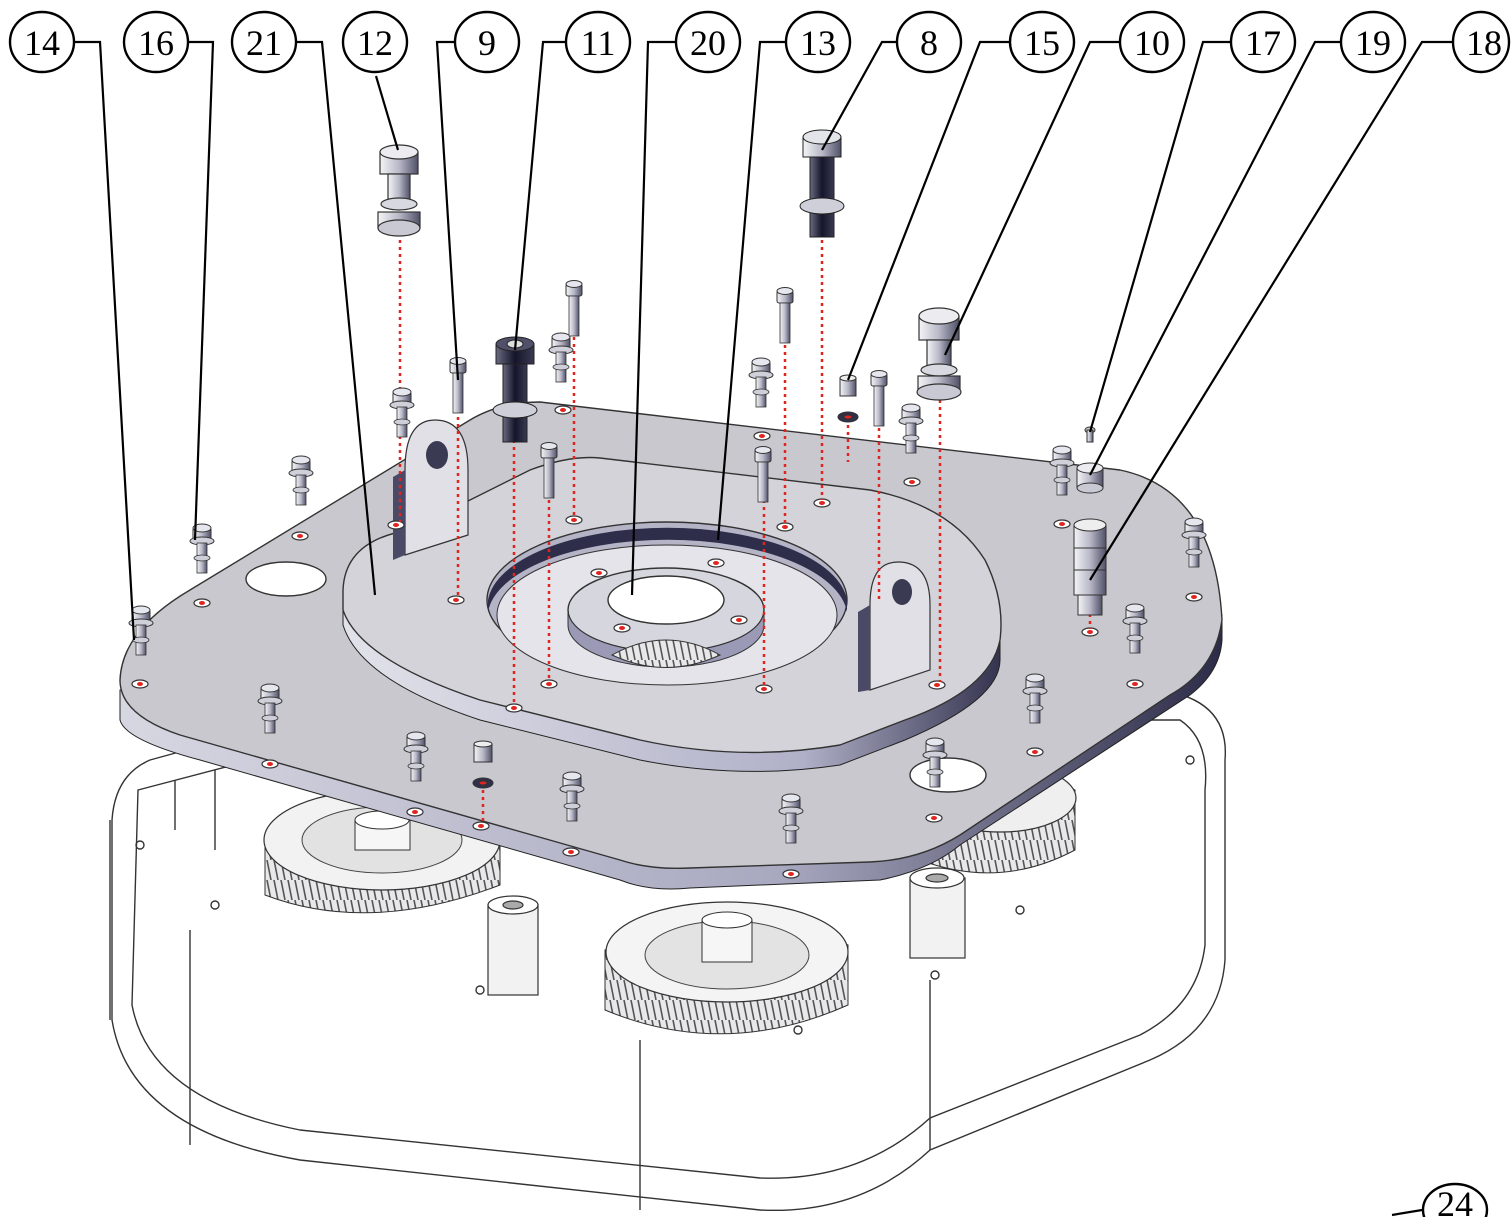 The height and width of the screenshot is (1222, 1511). What do you see at coordinates (726, 968) in the screenshot?
I see `helical-gear-center` at bounding box center [726, 968].